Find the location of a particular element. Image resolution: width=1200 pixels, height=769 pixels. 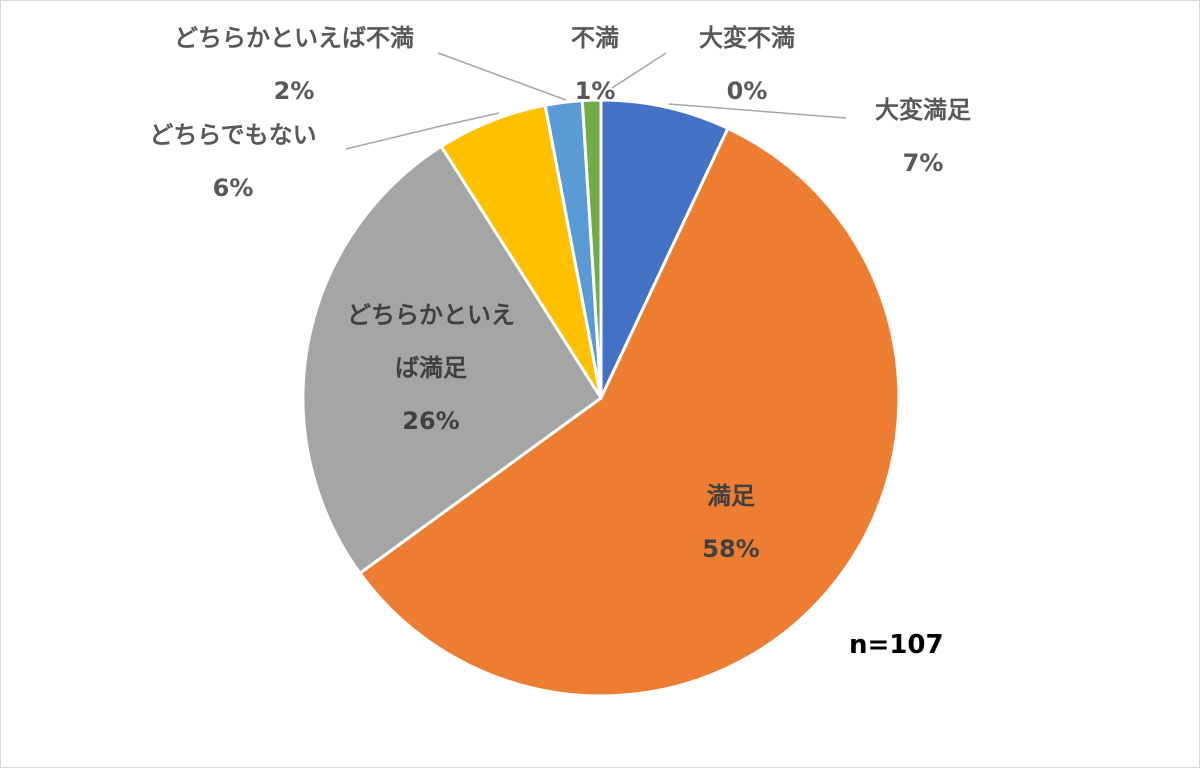

data-label-dissatisfied: 不満 1% is located at coordinates (595, 64).